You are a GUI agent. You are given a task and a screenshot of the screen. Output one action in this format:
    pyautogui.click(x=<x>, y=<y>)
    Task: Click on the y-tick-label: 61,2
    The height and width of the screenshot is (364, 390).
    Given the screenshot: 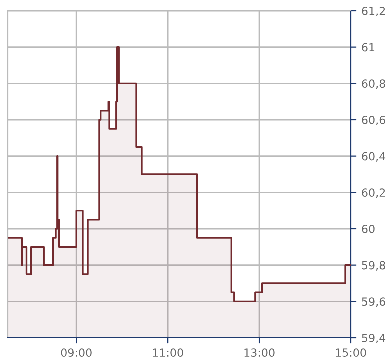 What is the action you would take?
    pyautogui.click(x=374, y=11)
    